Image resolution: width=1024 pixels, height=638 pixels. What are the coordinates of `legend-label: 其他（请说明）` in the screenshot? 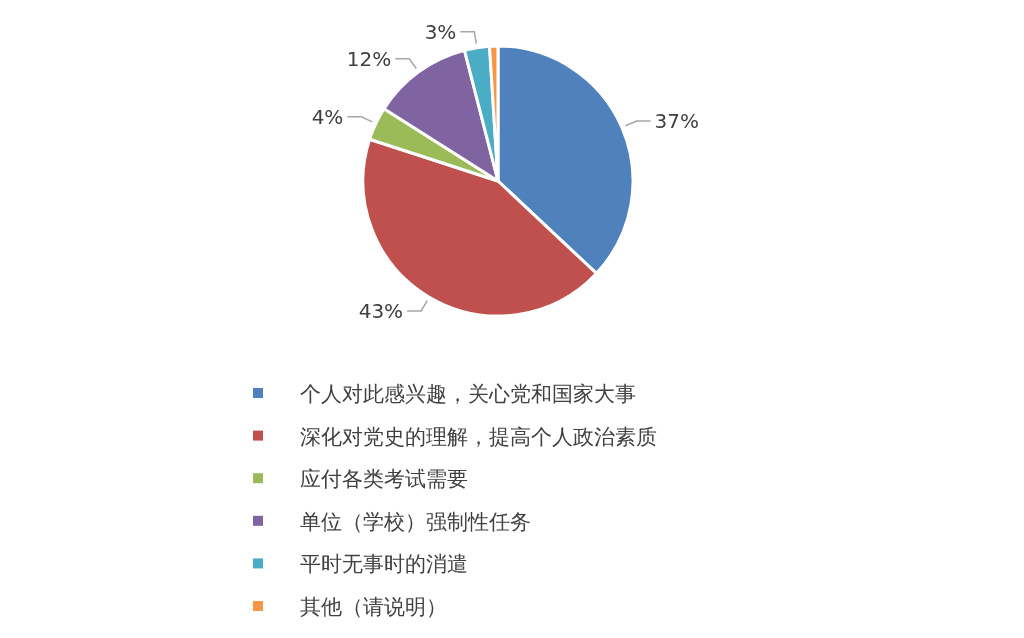 It's located at (373, 607).